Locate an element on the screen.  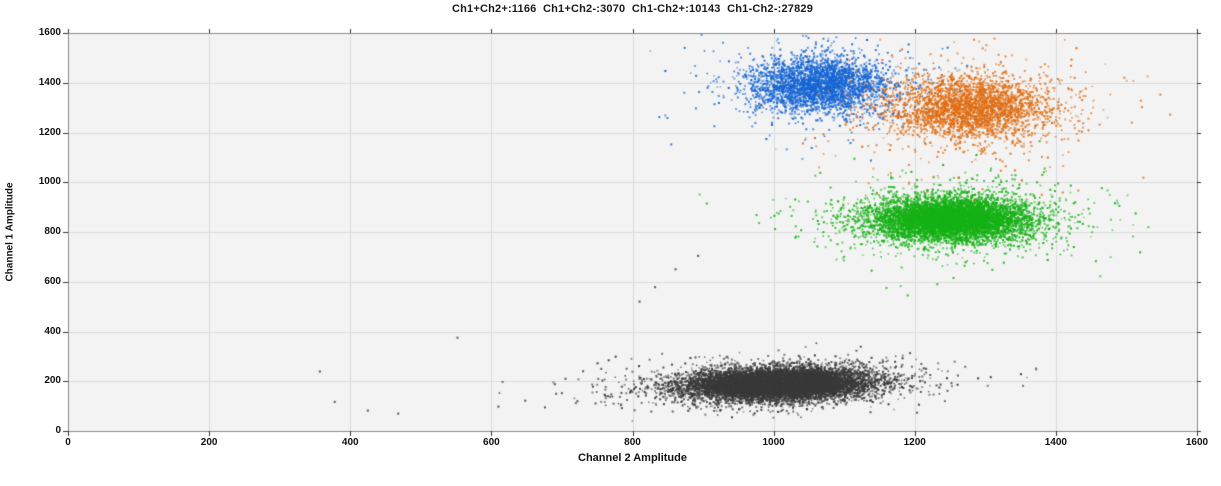
x-tick-label: 0 is located at coordinates (68, 442).